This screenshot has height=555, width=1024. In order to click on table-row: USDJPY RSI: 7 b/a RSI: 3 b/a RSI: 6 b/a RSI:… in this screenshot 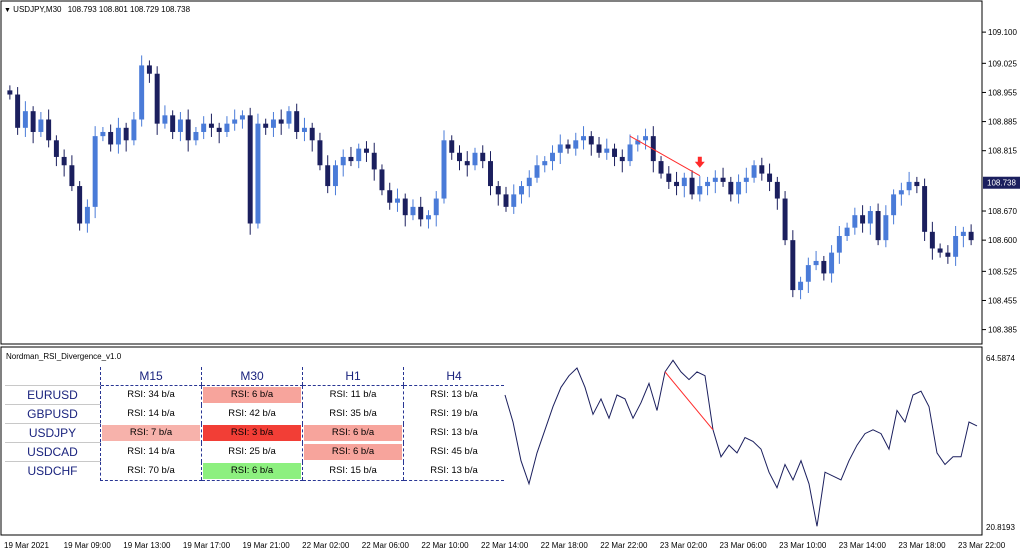, I will do `click(254, 433)`.